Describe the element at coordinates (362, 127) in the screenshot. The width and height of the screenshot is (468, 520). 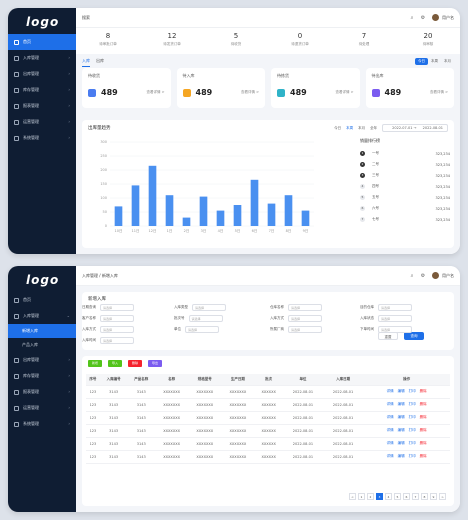
I see `filter-month: 本月` at that location.